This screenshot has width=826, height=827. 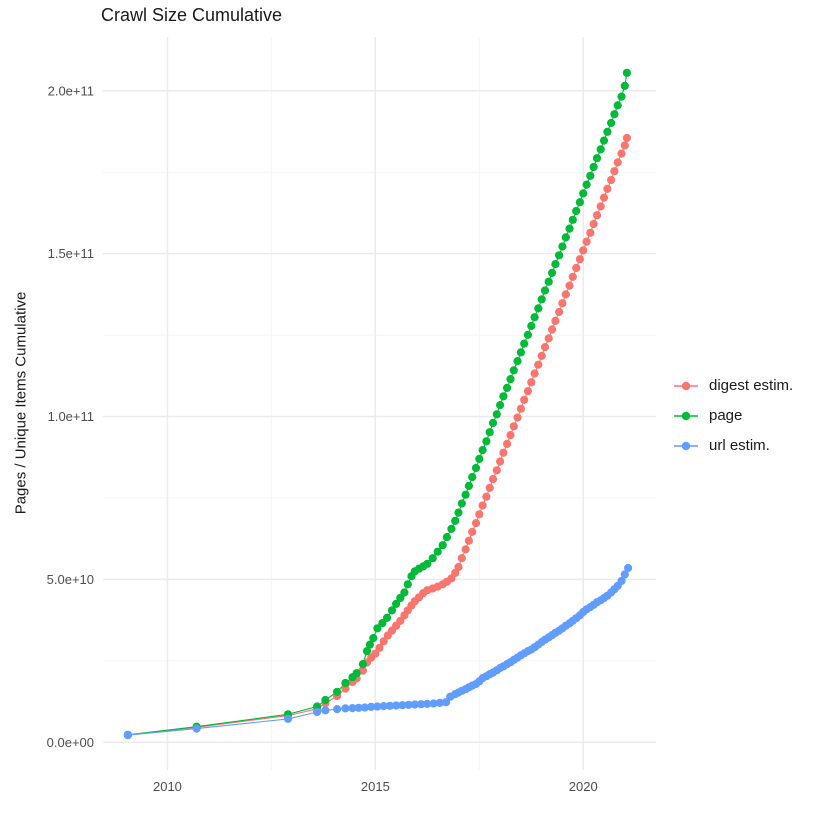 What do you see at coordinates (739, 445) in the screenshot?
I see `legend-label: url estim.` at bounding box center [739, 445].